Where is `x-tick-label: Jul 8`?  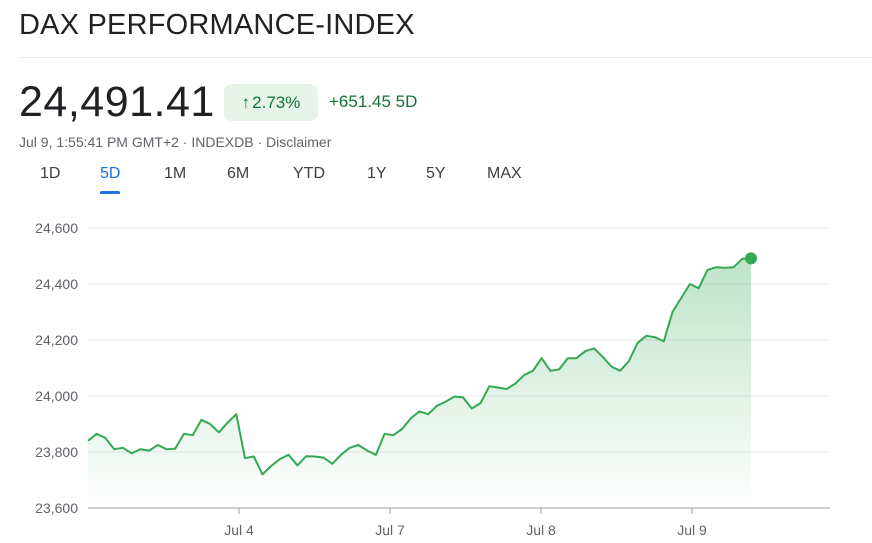 x-tick-label: Jul 8 is located at coordinates (541, 530).